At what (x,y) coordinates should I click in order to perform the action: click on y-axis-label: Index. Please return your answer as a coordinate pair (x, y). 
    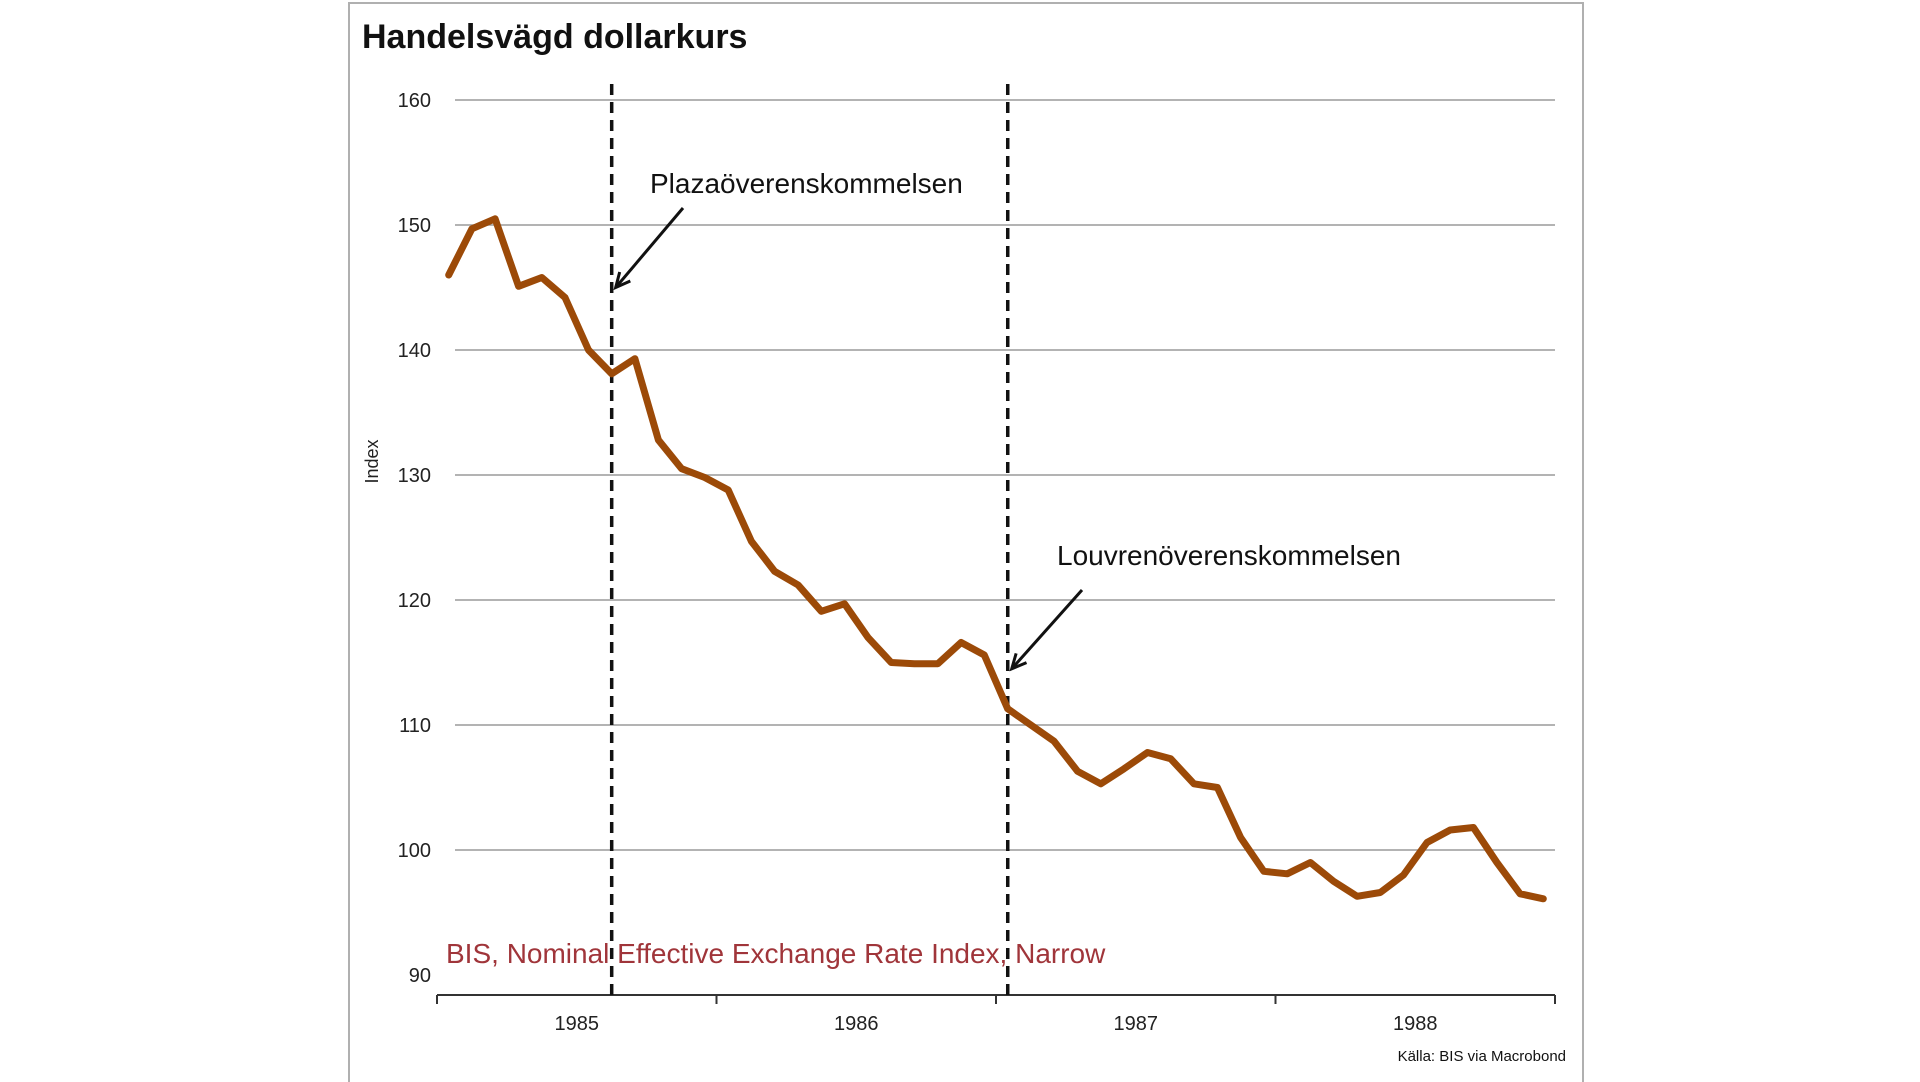
    Looking at the image, I should click on (372, 461).